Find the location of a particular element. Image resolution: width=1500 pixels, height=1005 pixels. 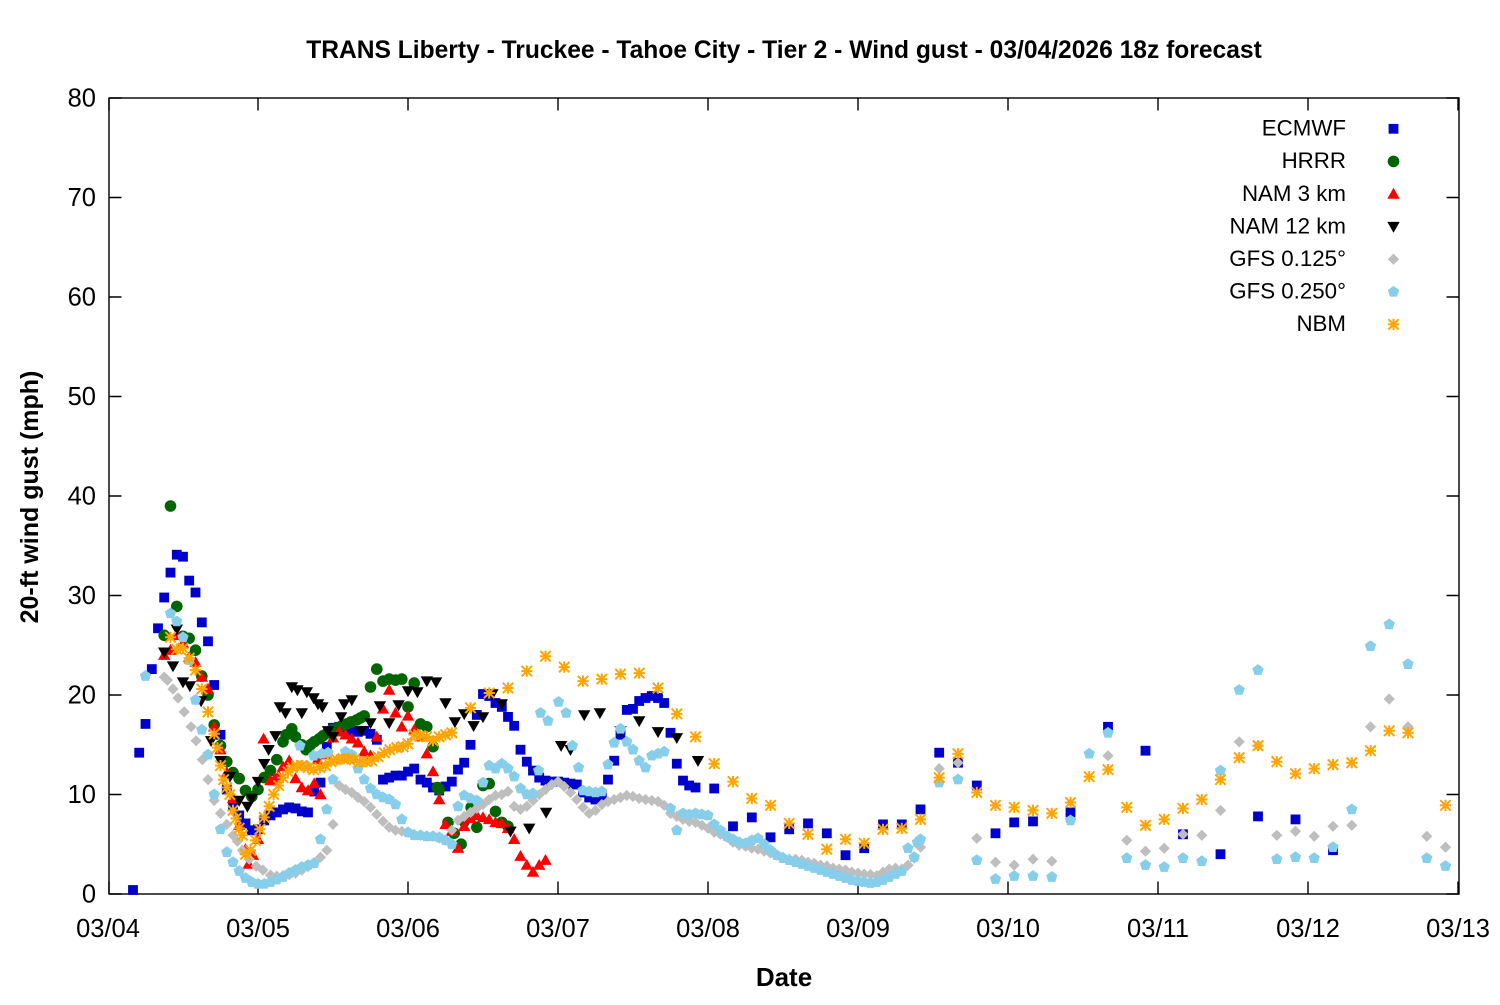

svg-text: 20 is located at coordinates (82, 696).